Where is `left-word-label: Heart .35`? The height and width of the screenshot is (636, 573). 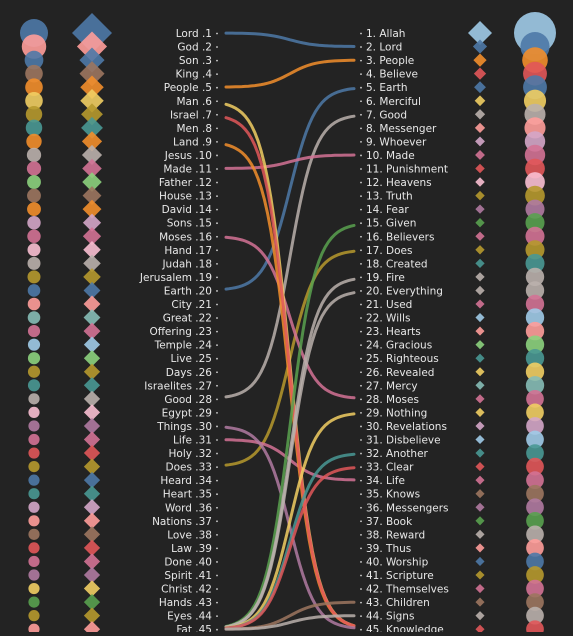
left-word-label: Heart .35 is located at coordinates (187, 495).